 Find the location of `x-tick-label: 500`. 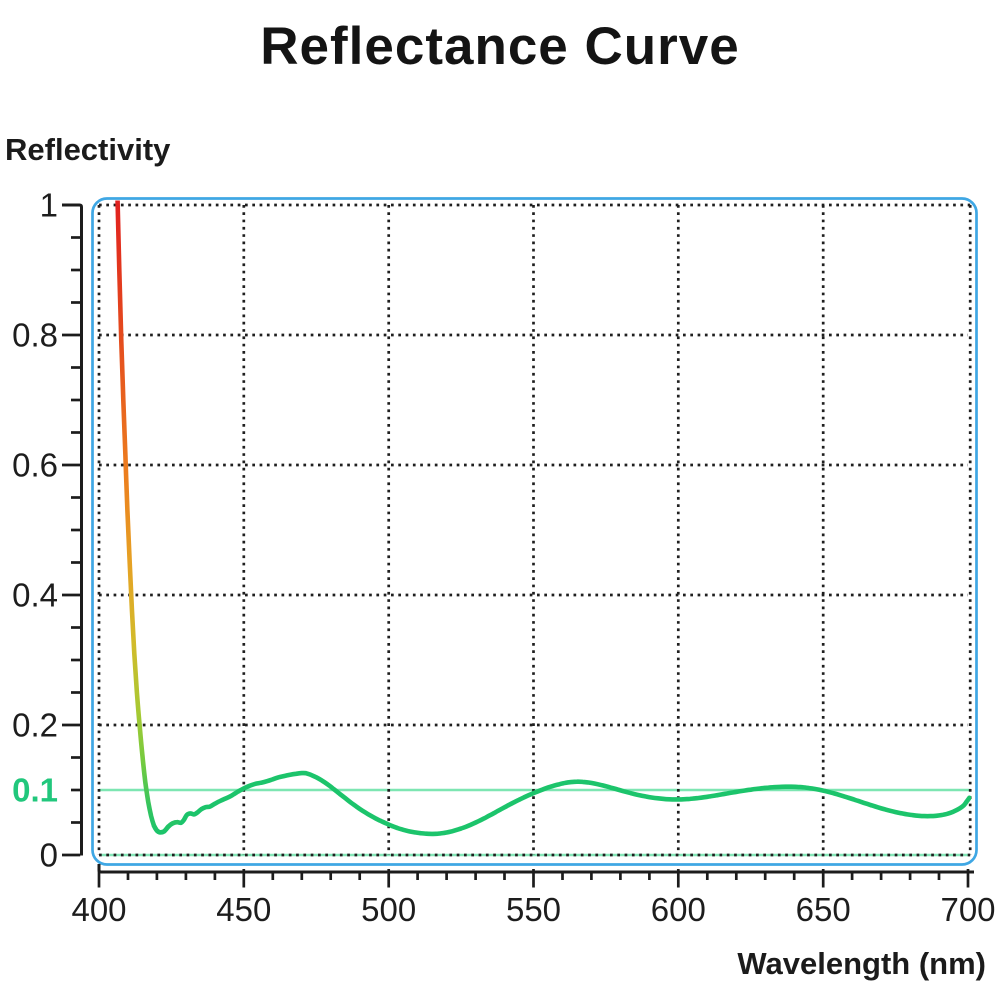

x-tick-label: 500 is located at coordinates (388, 909).